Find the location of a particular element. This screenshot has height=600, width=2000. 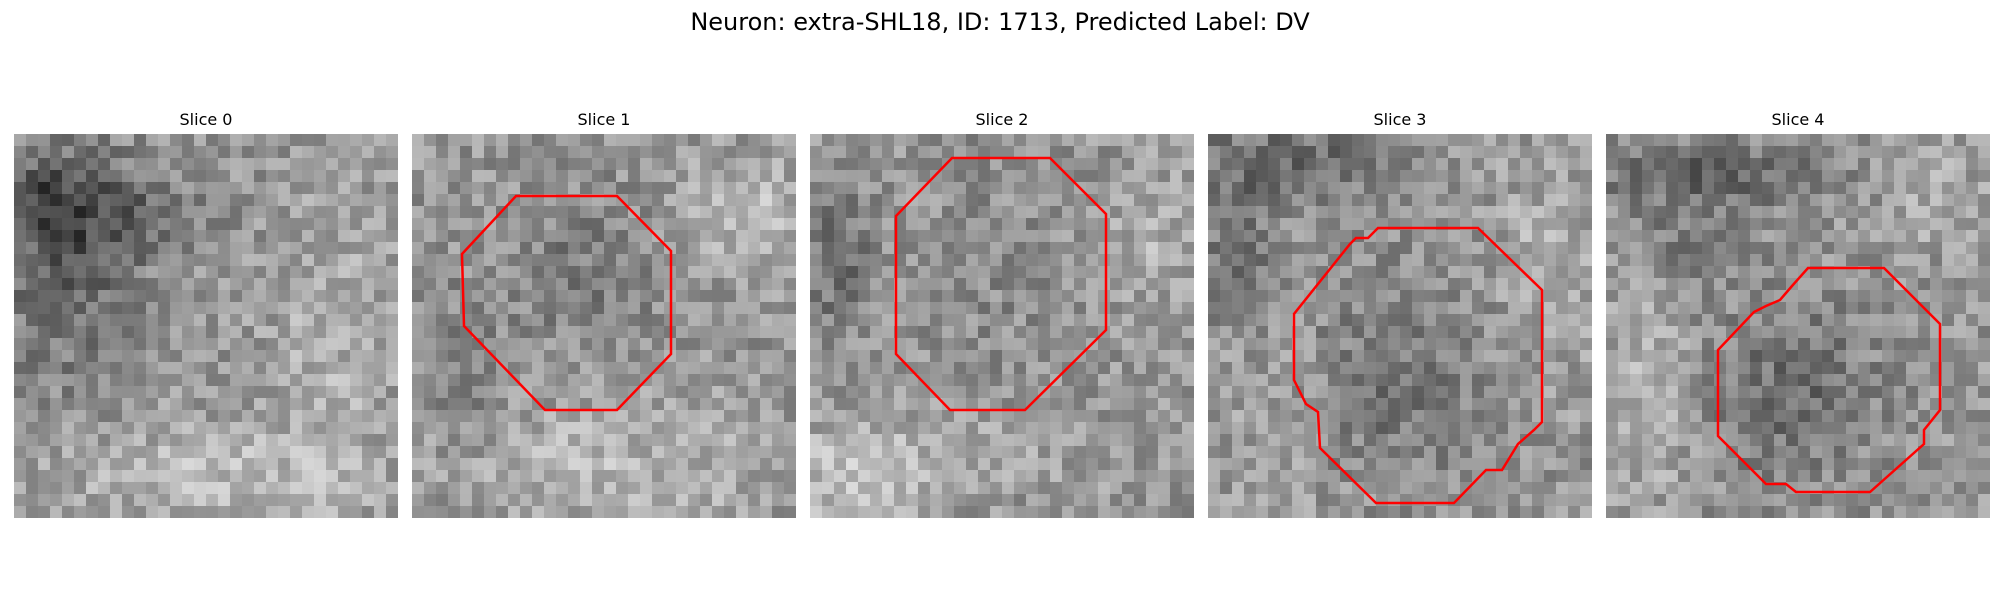

slice-panel-4: Slice 4 is located at coordinates (1798, 313).